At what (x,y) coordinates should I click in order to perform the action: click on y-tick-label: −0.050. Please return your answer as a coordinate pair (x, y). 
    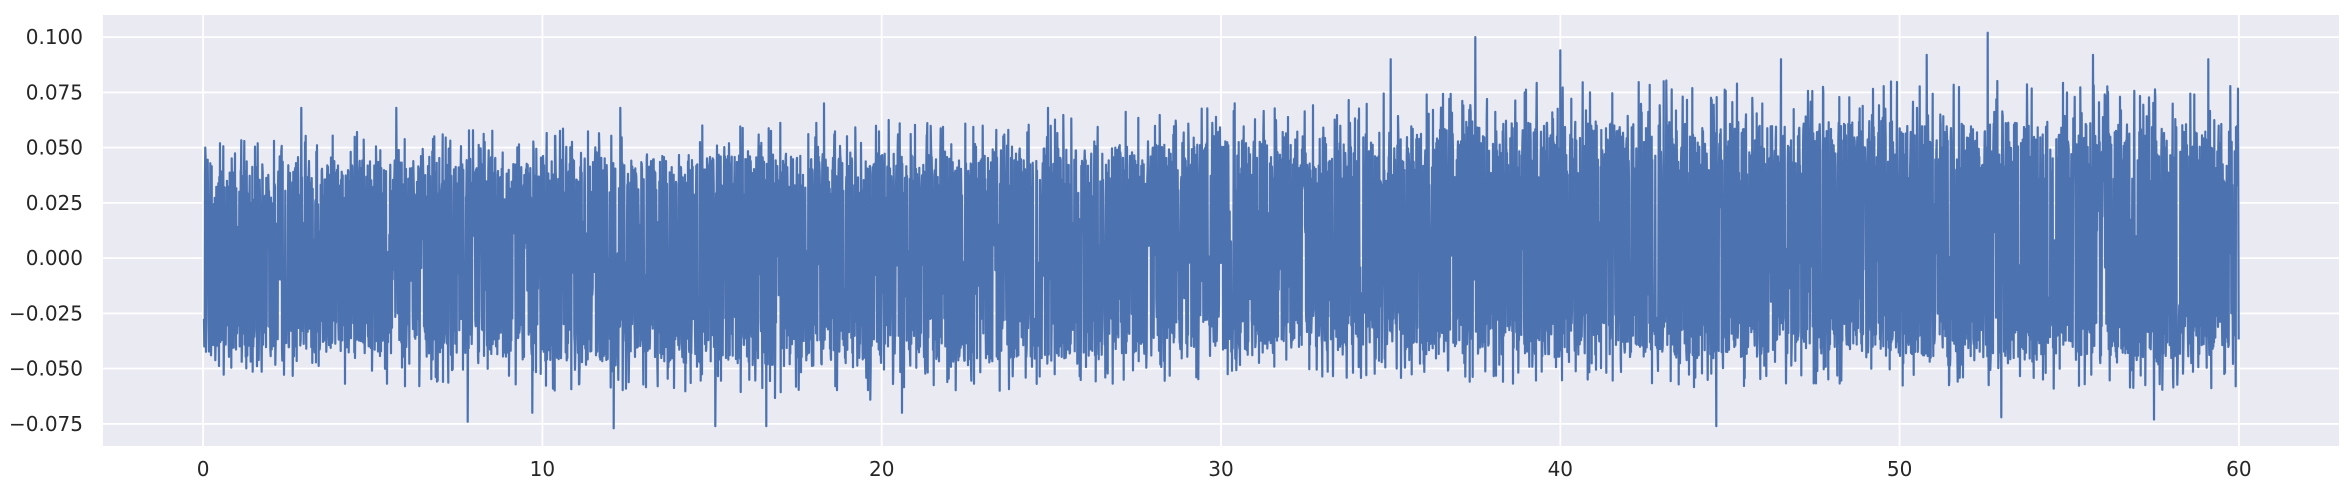
    Looking at the image, I should click on (46, 369).